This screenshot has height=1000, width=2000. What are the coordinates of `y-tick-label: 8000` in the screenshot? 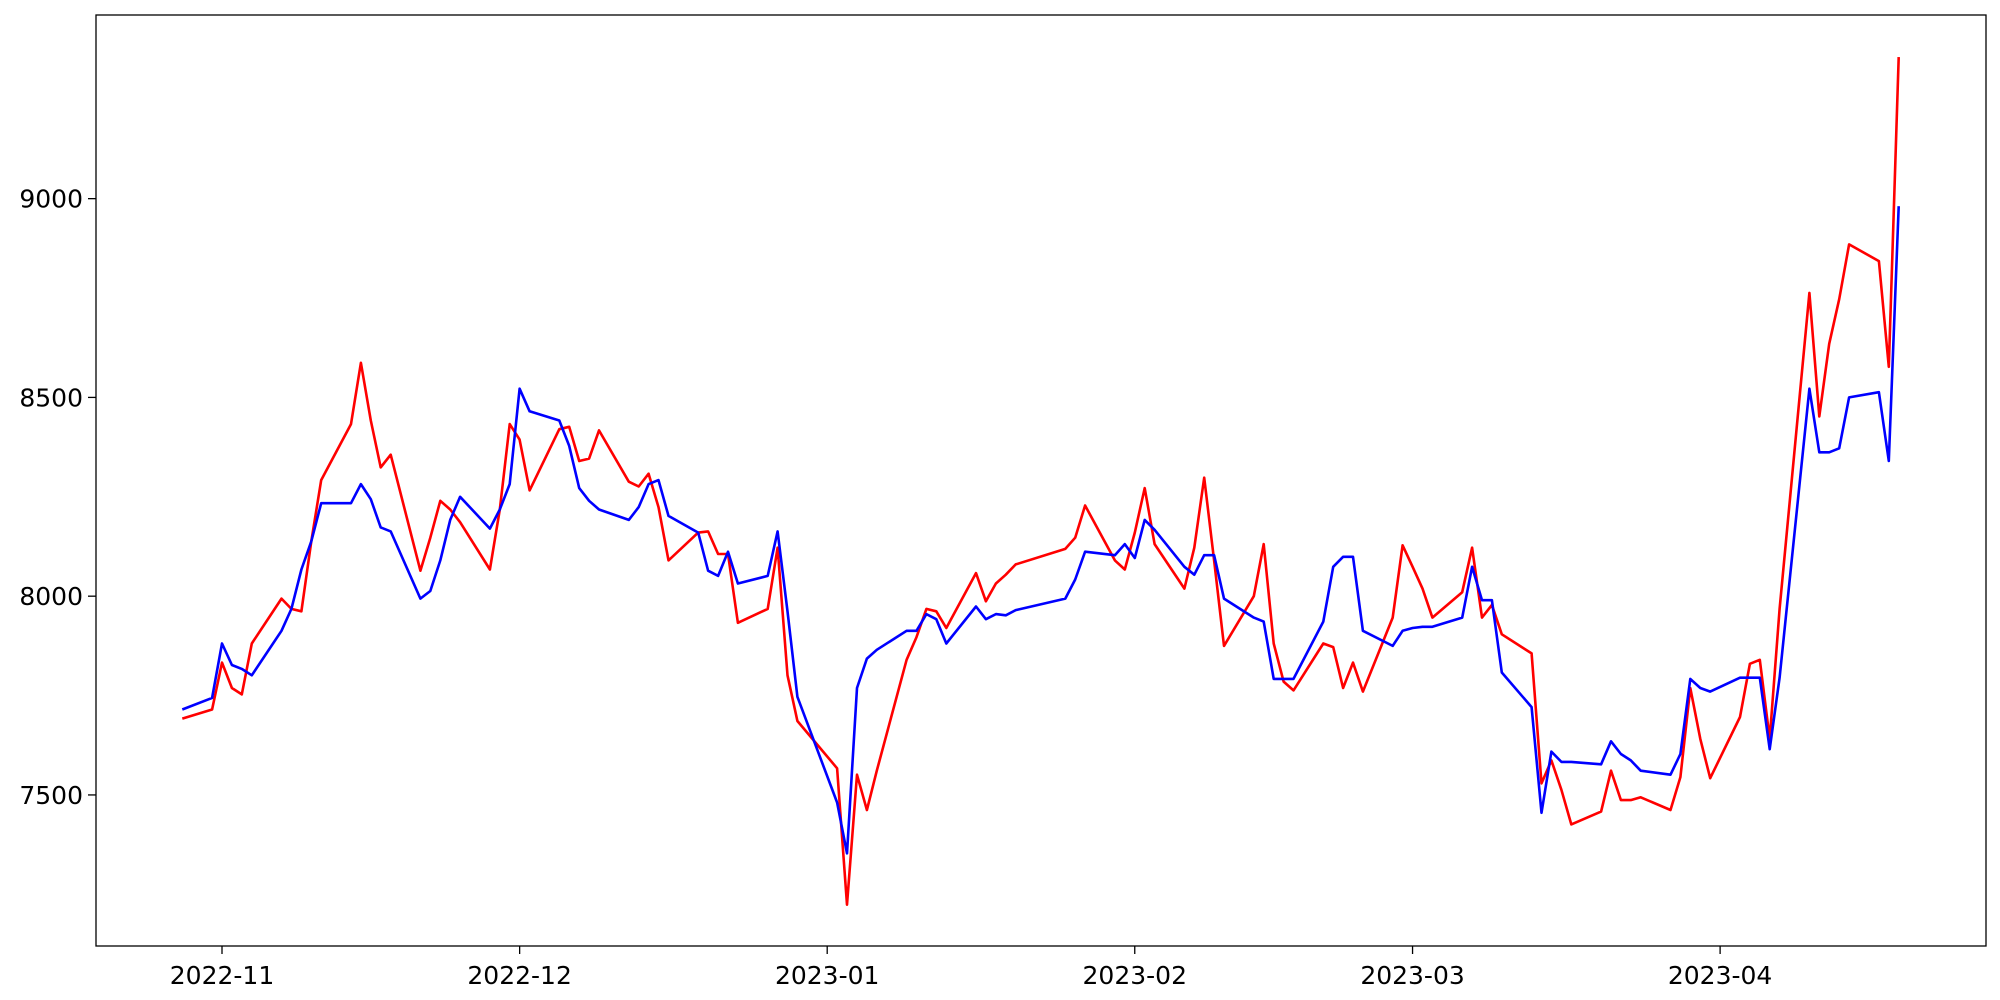 It's located at (51, 596).